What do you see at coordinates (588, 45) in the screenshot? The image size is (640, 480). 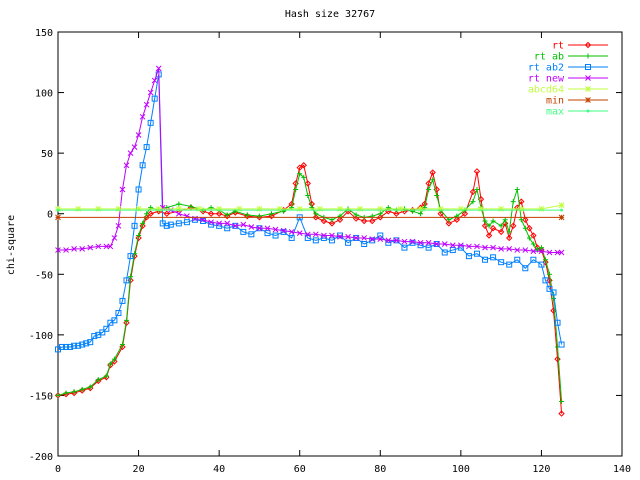 I see `legend-marker-rt` at bounding box center [588, 45].